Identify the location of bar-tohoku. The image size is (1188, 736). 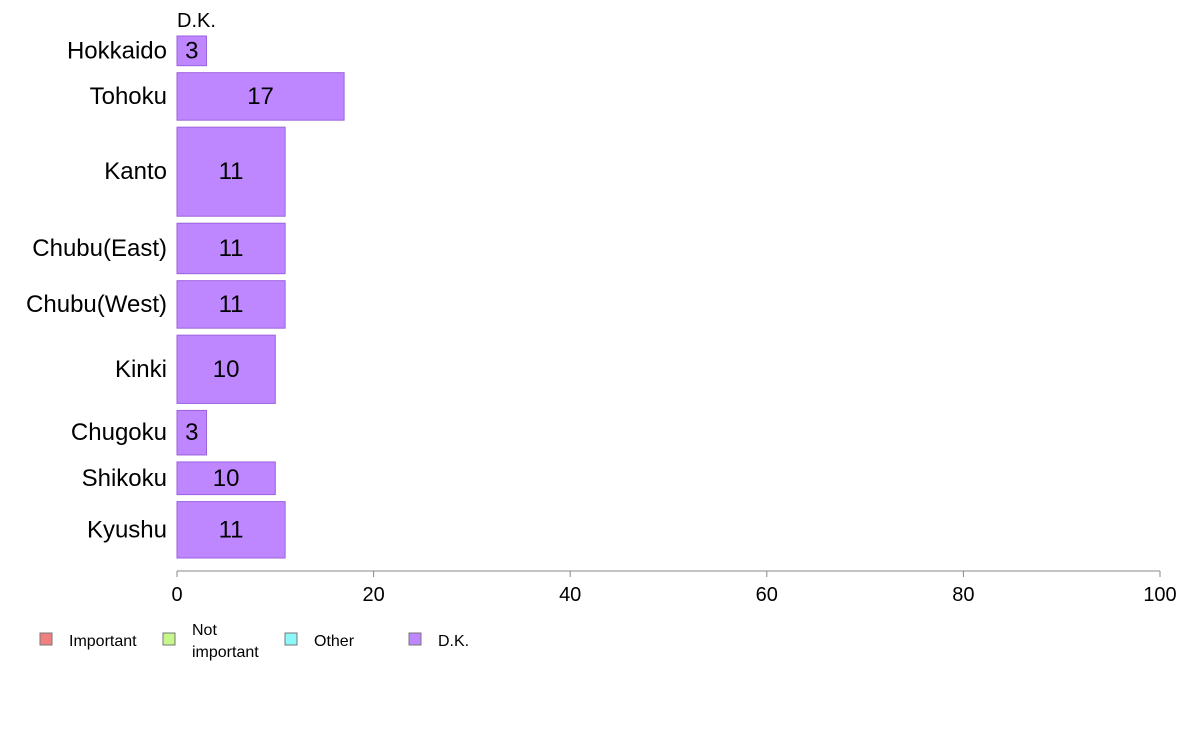
(260, 96).